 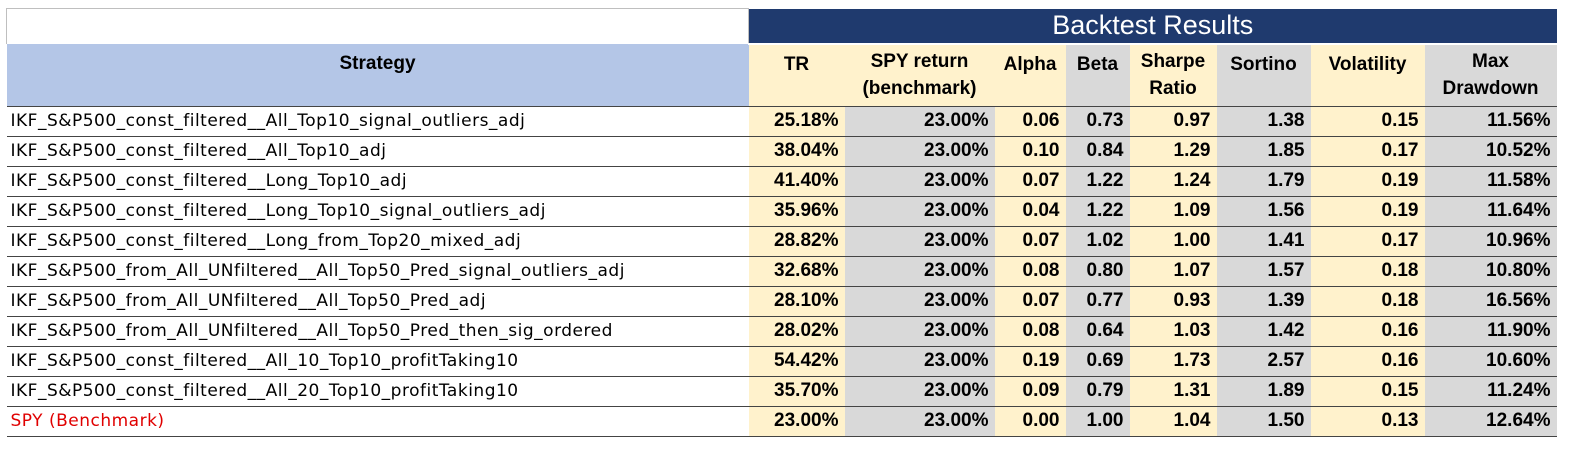 I want to click on cell-tr: 41.40%, so click(x=796, y=180).